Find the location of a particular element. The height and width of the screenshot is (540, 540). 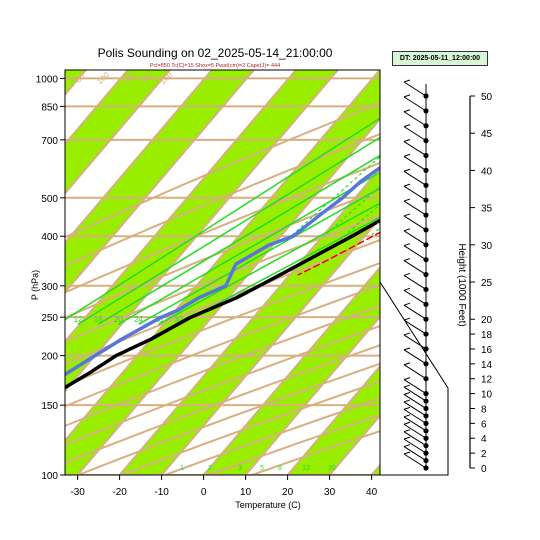

x-tick-label: 20 is located at coordinates (288, 492).